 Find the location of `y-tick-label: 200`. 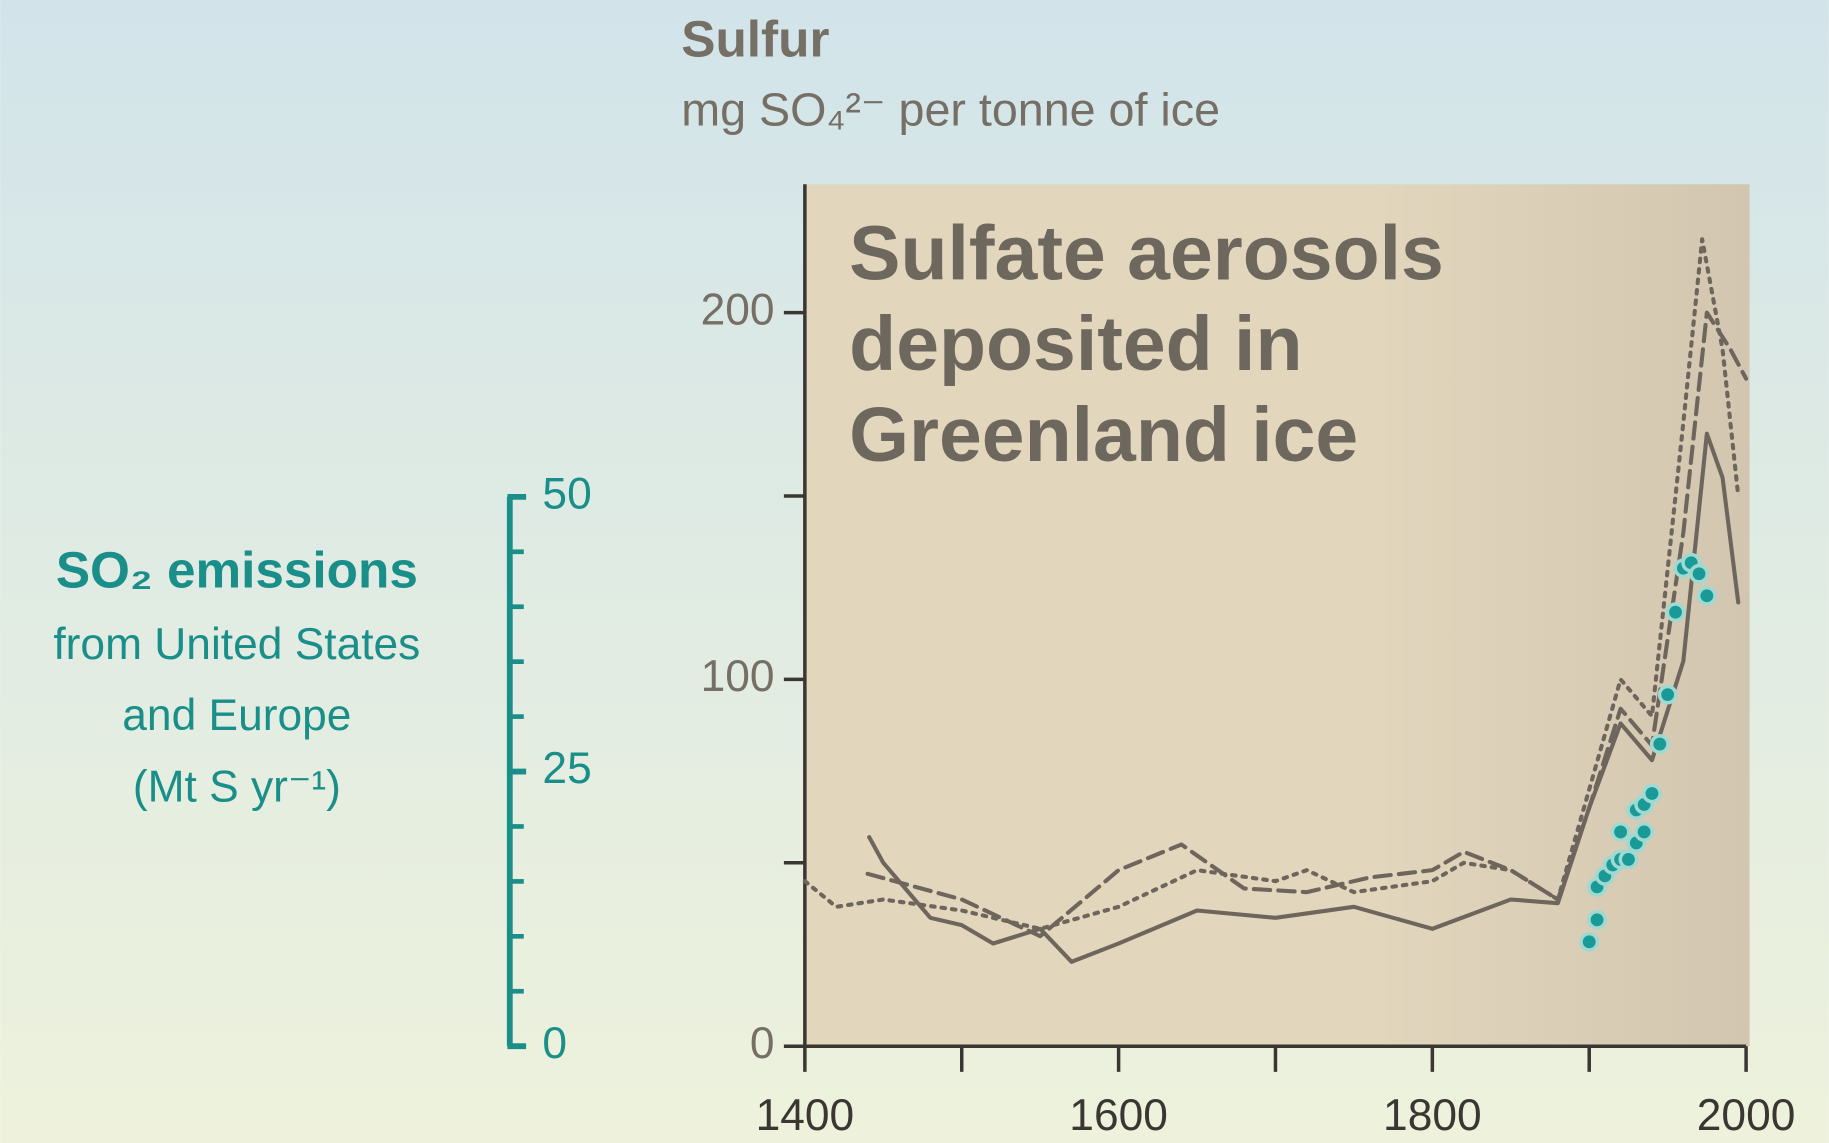

y-tick-label: 200 is located at coordinates (738, 309).